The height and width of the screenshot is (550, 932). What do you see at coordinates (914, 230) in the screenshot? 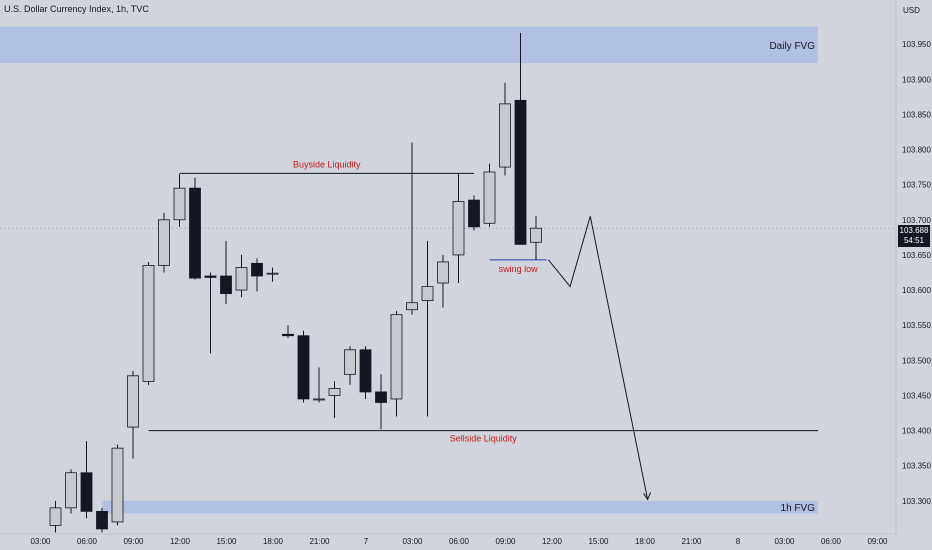
I see `last-price-value: 103.688` at bounding box center [914, 230].